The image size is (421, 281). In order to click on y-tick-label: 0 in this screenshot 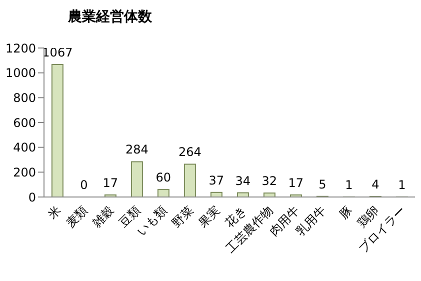, I will do `click(32, 197)`.